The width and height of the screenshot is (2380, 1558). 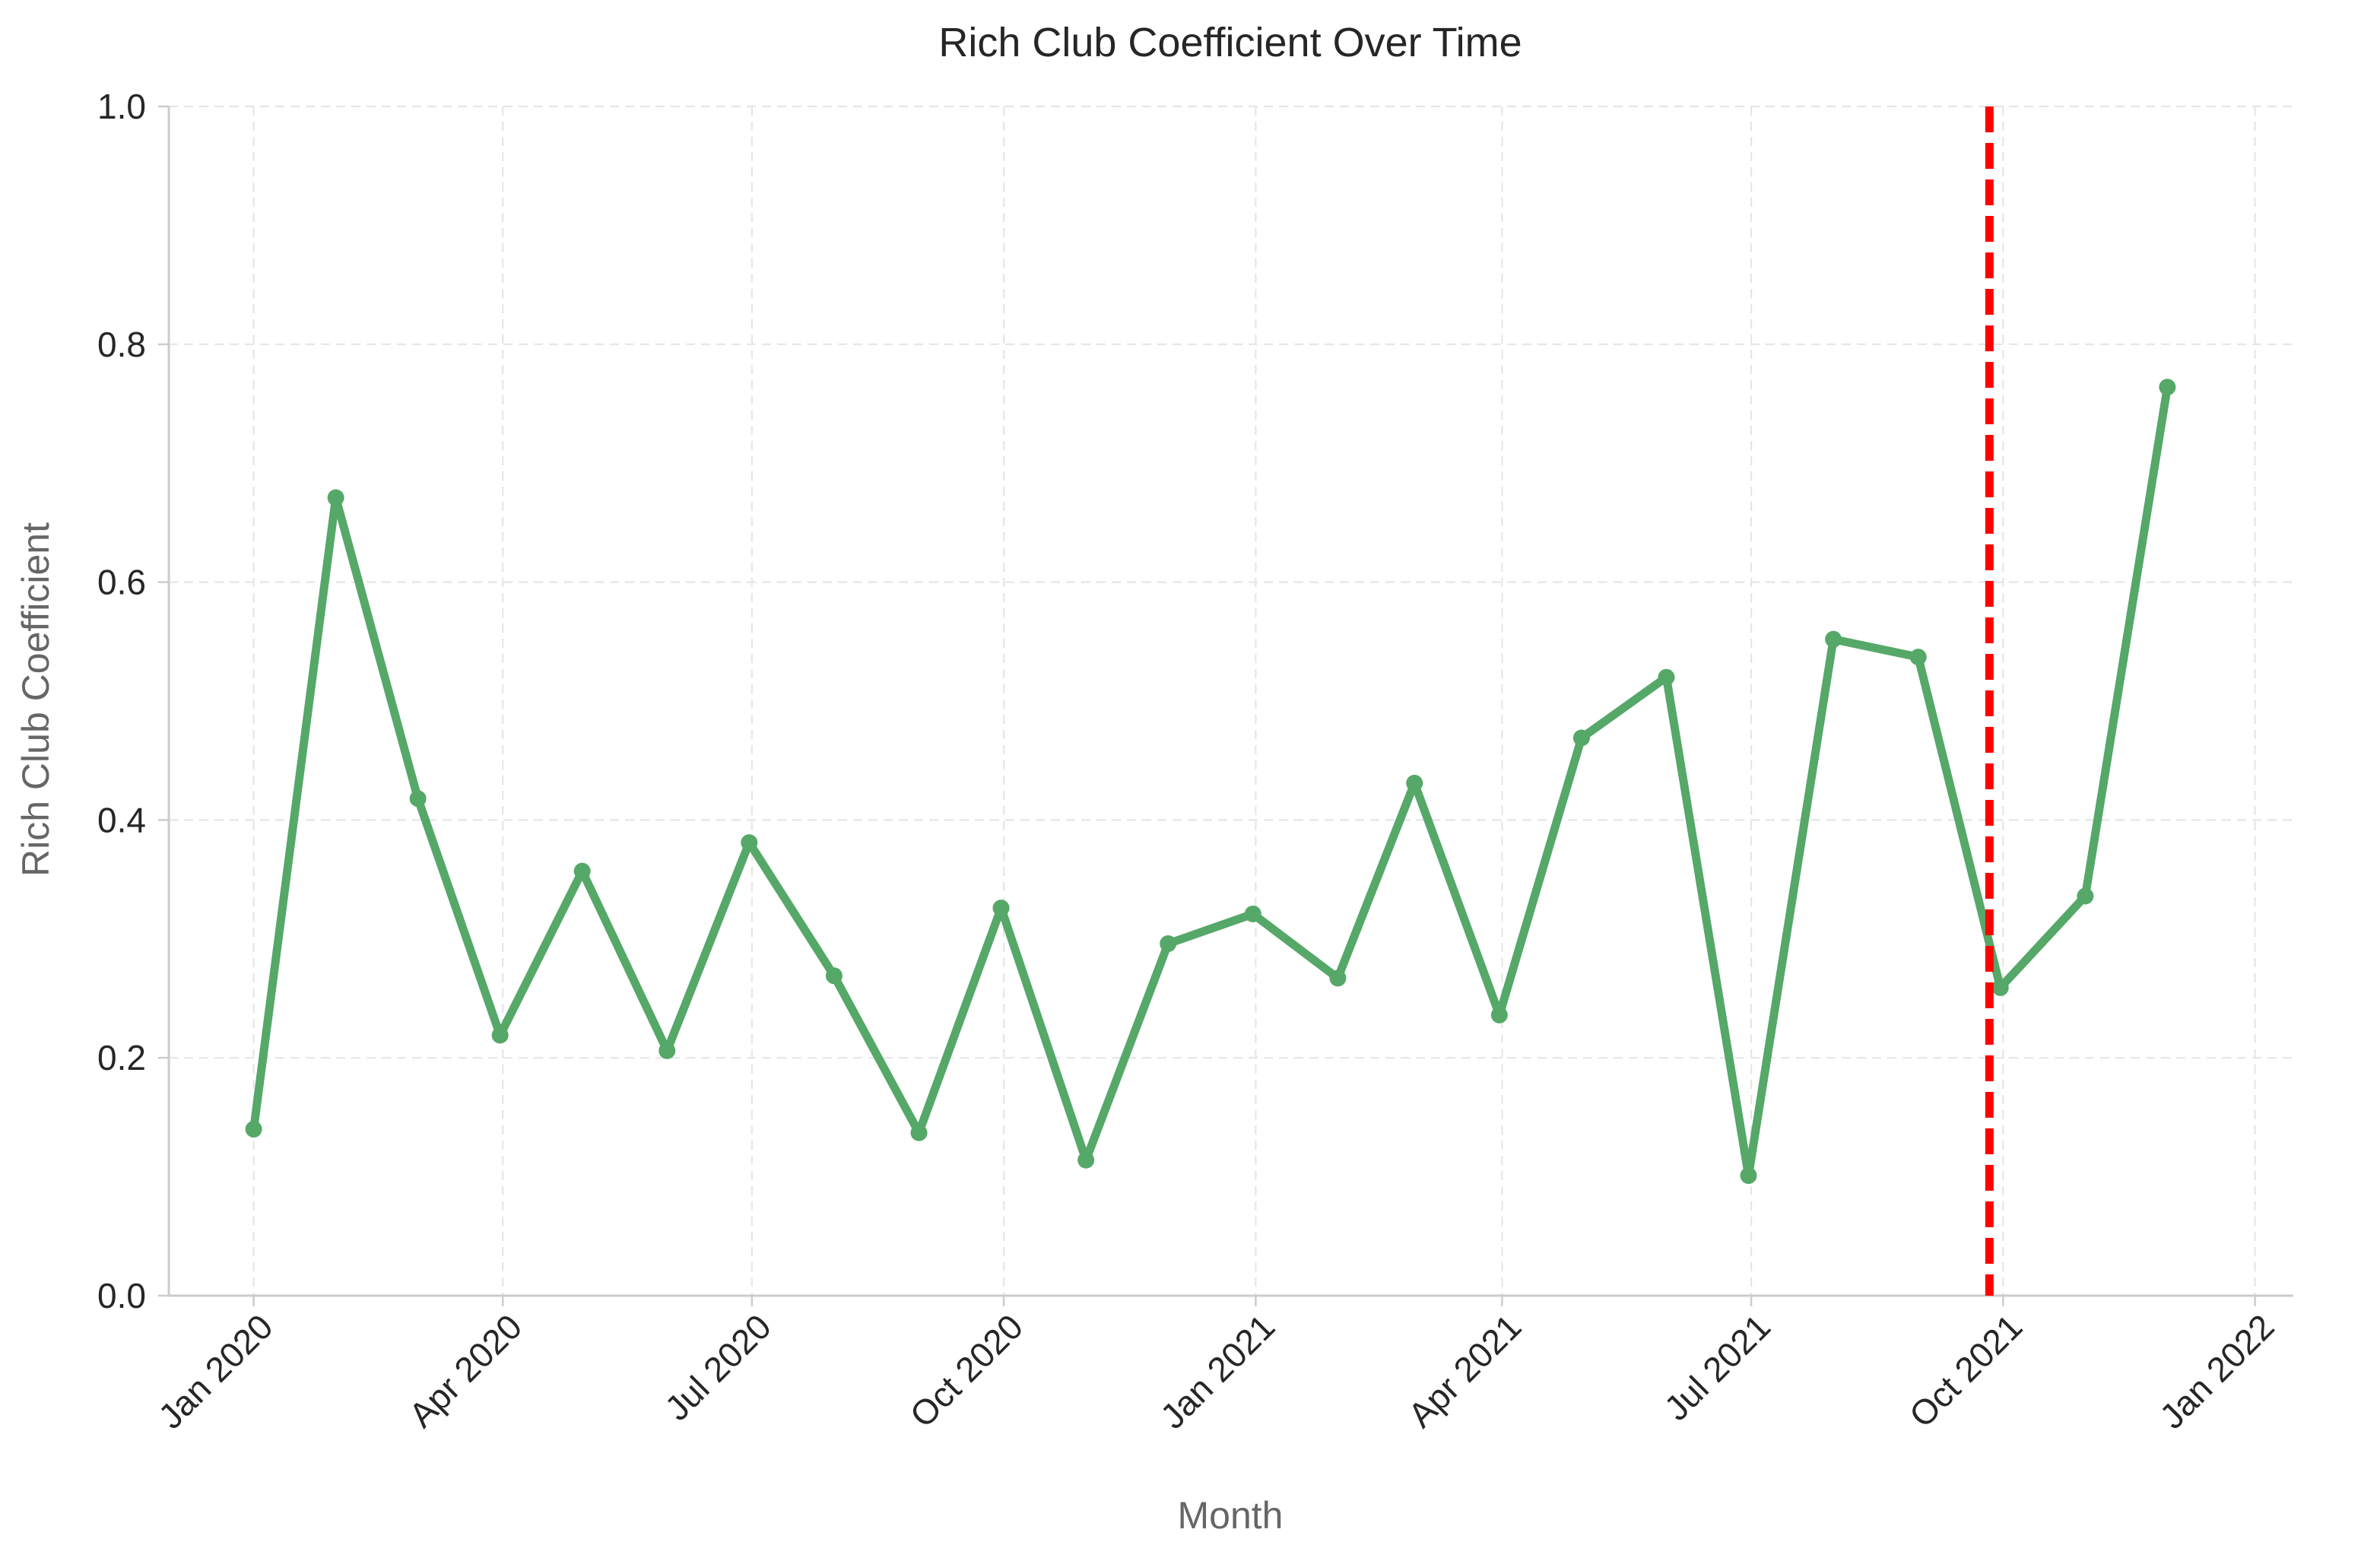 I want to click on y-tick-label: 1.0, so click(x=121, y=106).